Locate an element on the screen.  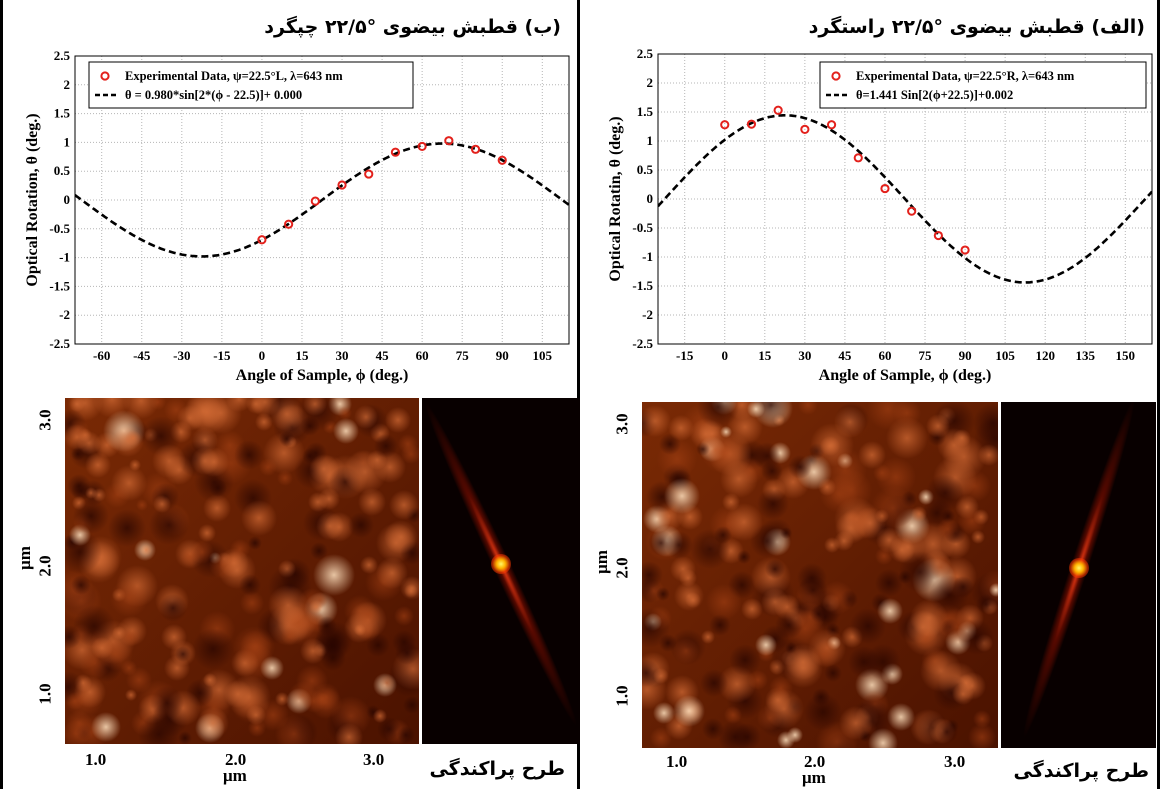
legend-label-points: Experimental Data, ψ=22.5°R, λ=643 nm is located at coordinates (965, 76).